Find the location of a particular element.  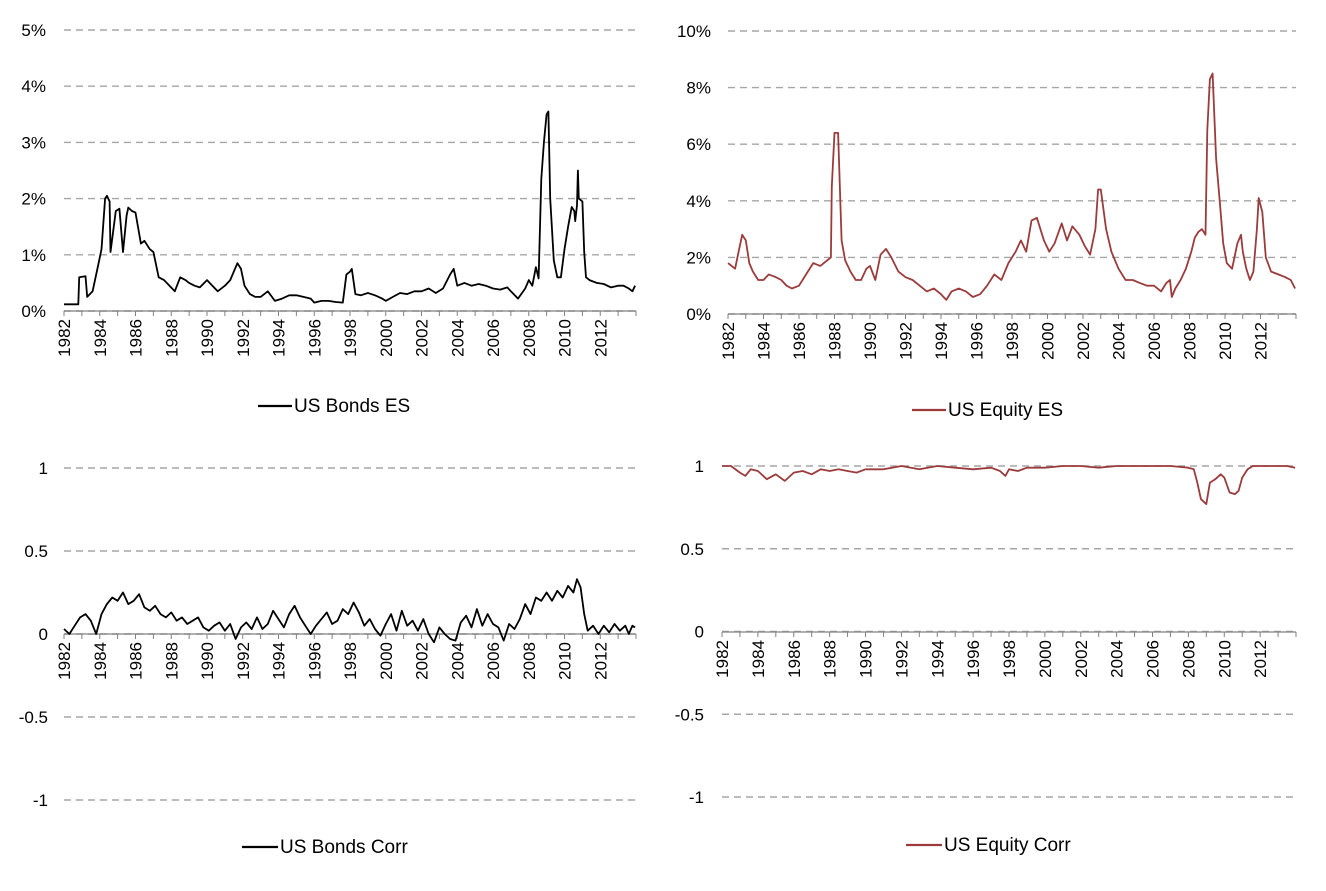

equity-corr-series-line is located at coordinates (1009, 485).